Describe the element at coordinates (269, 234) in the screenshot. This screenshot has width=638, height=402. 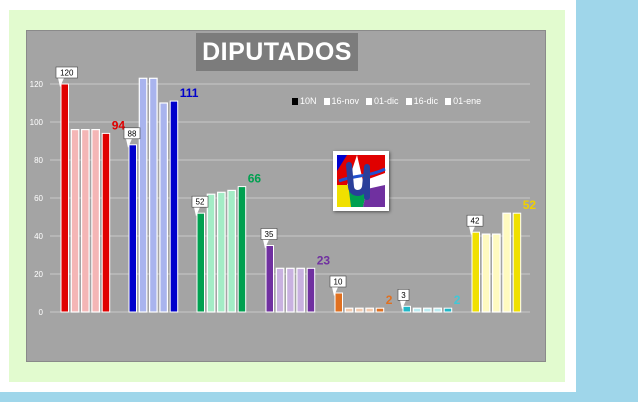
I see `start-value-label: 35` at that location.